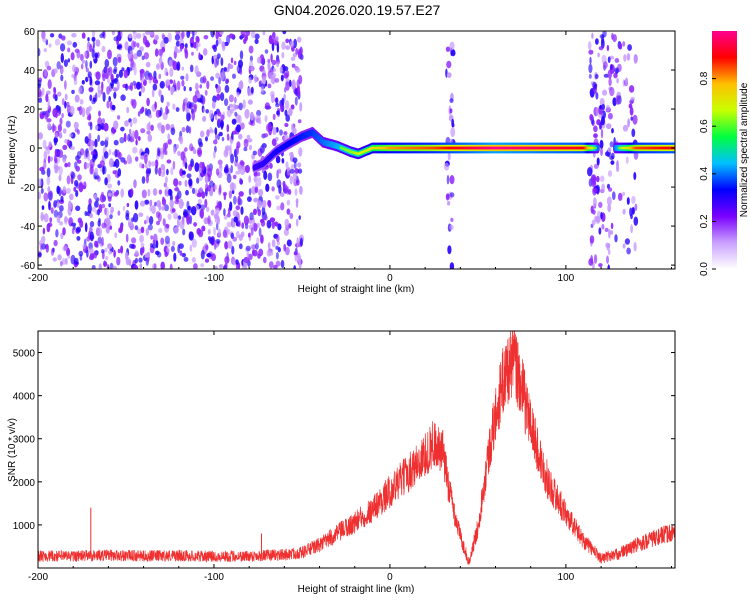 The image size is (750, 600). Describe the element at coordinates (463, 150) in the screenshot. I see `heatmap-ridge-layer` at that location.